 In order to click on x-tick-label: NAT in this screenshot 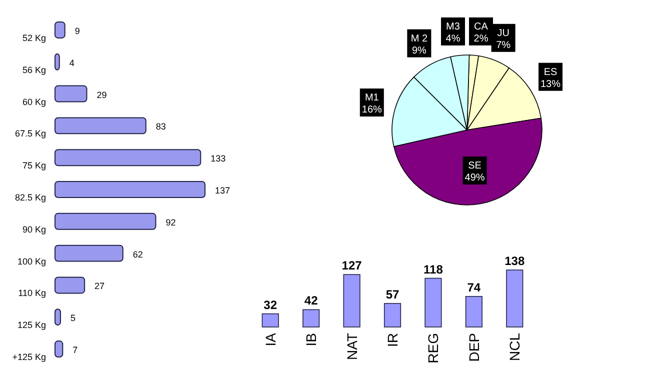, I will do `click(352, 346)`.